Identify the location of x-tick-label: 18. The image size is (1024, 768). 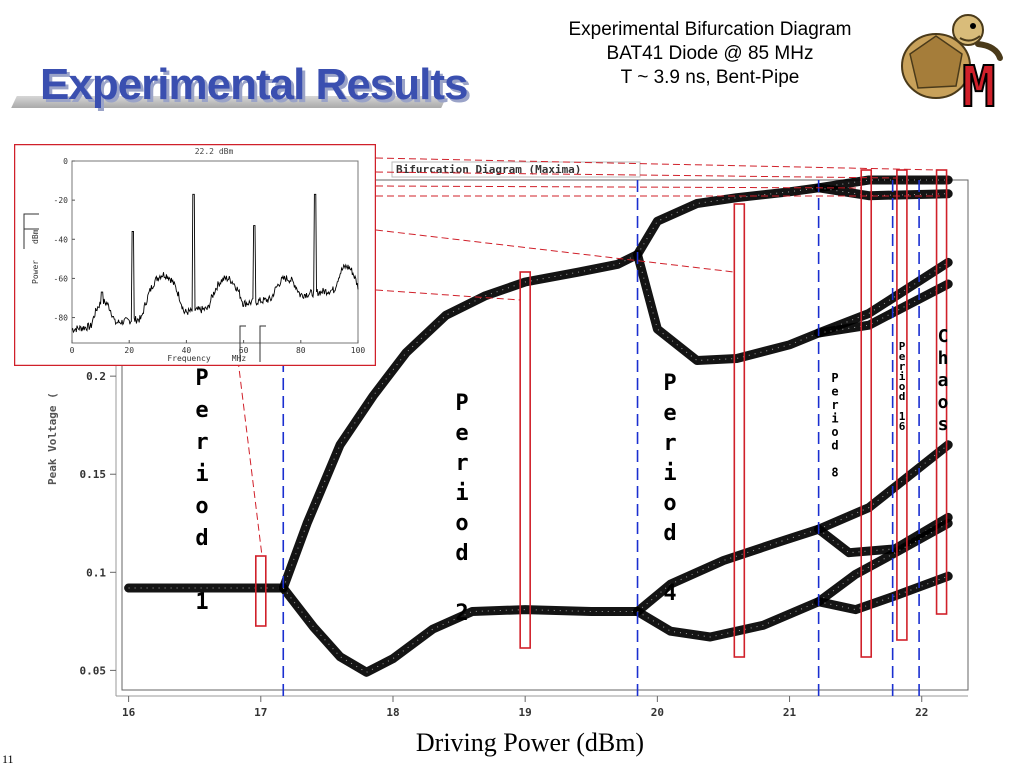
(392, 712).